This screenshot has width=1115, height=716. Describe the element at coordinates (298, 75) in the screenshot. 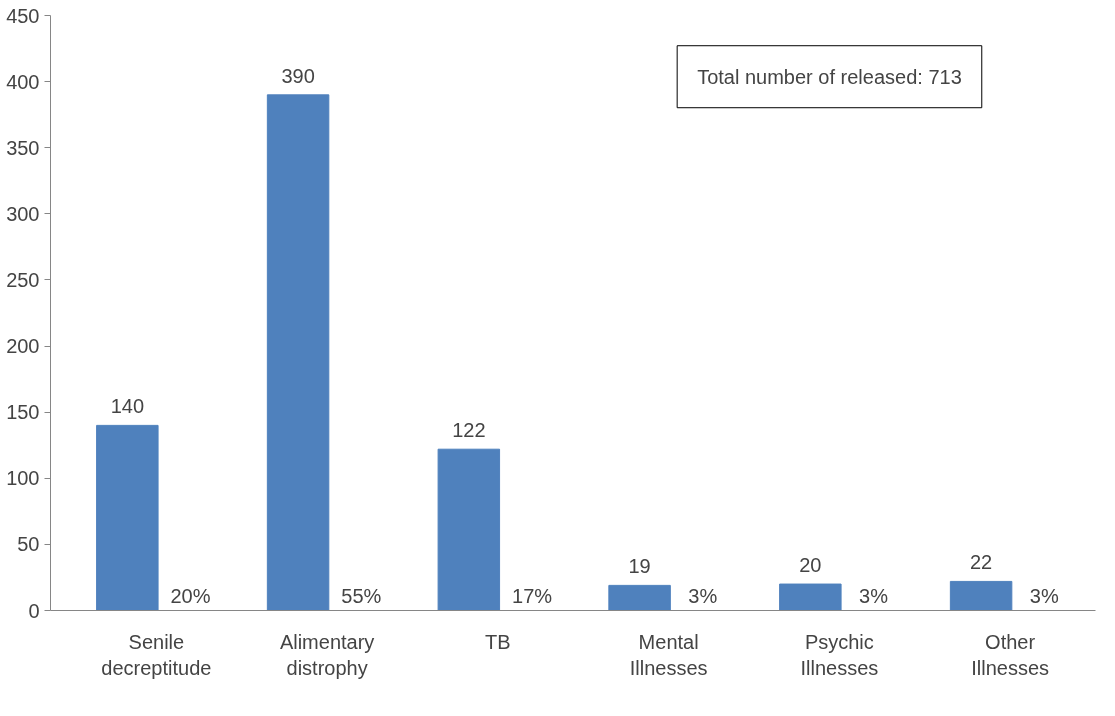

I see `data-label: 390` at that location.